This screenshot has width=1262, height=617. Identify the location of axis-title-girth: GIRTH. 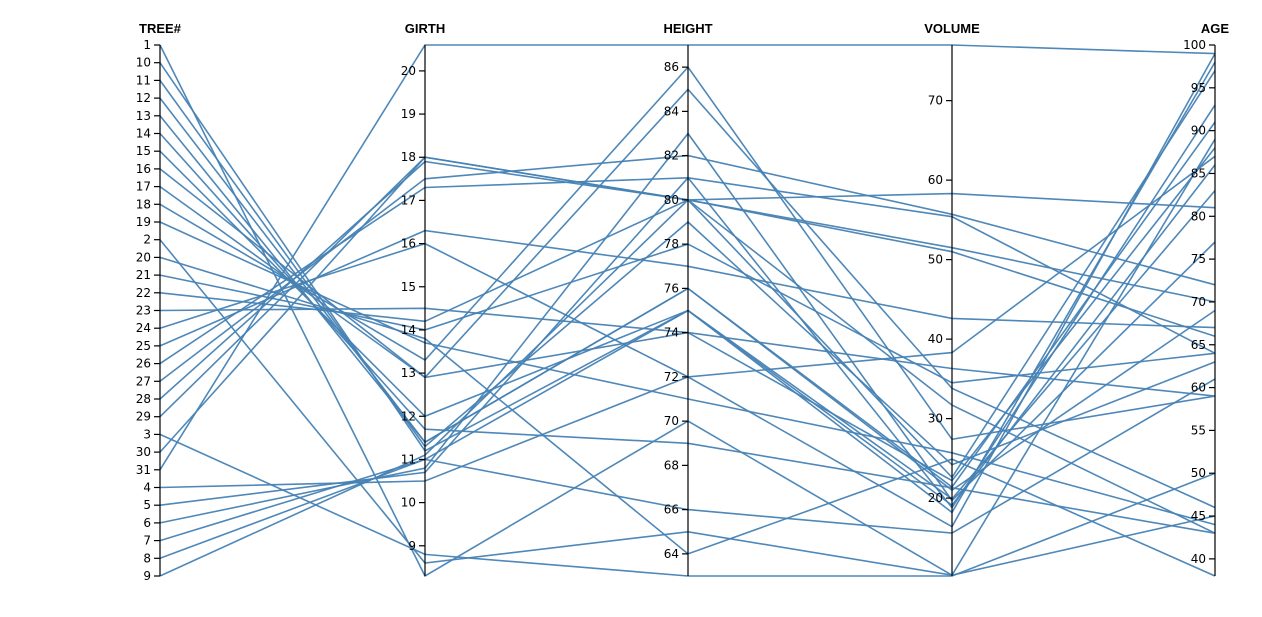
(425, 28).